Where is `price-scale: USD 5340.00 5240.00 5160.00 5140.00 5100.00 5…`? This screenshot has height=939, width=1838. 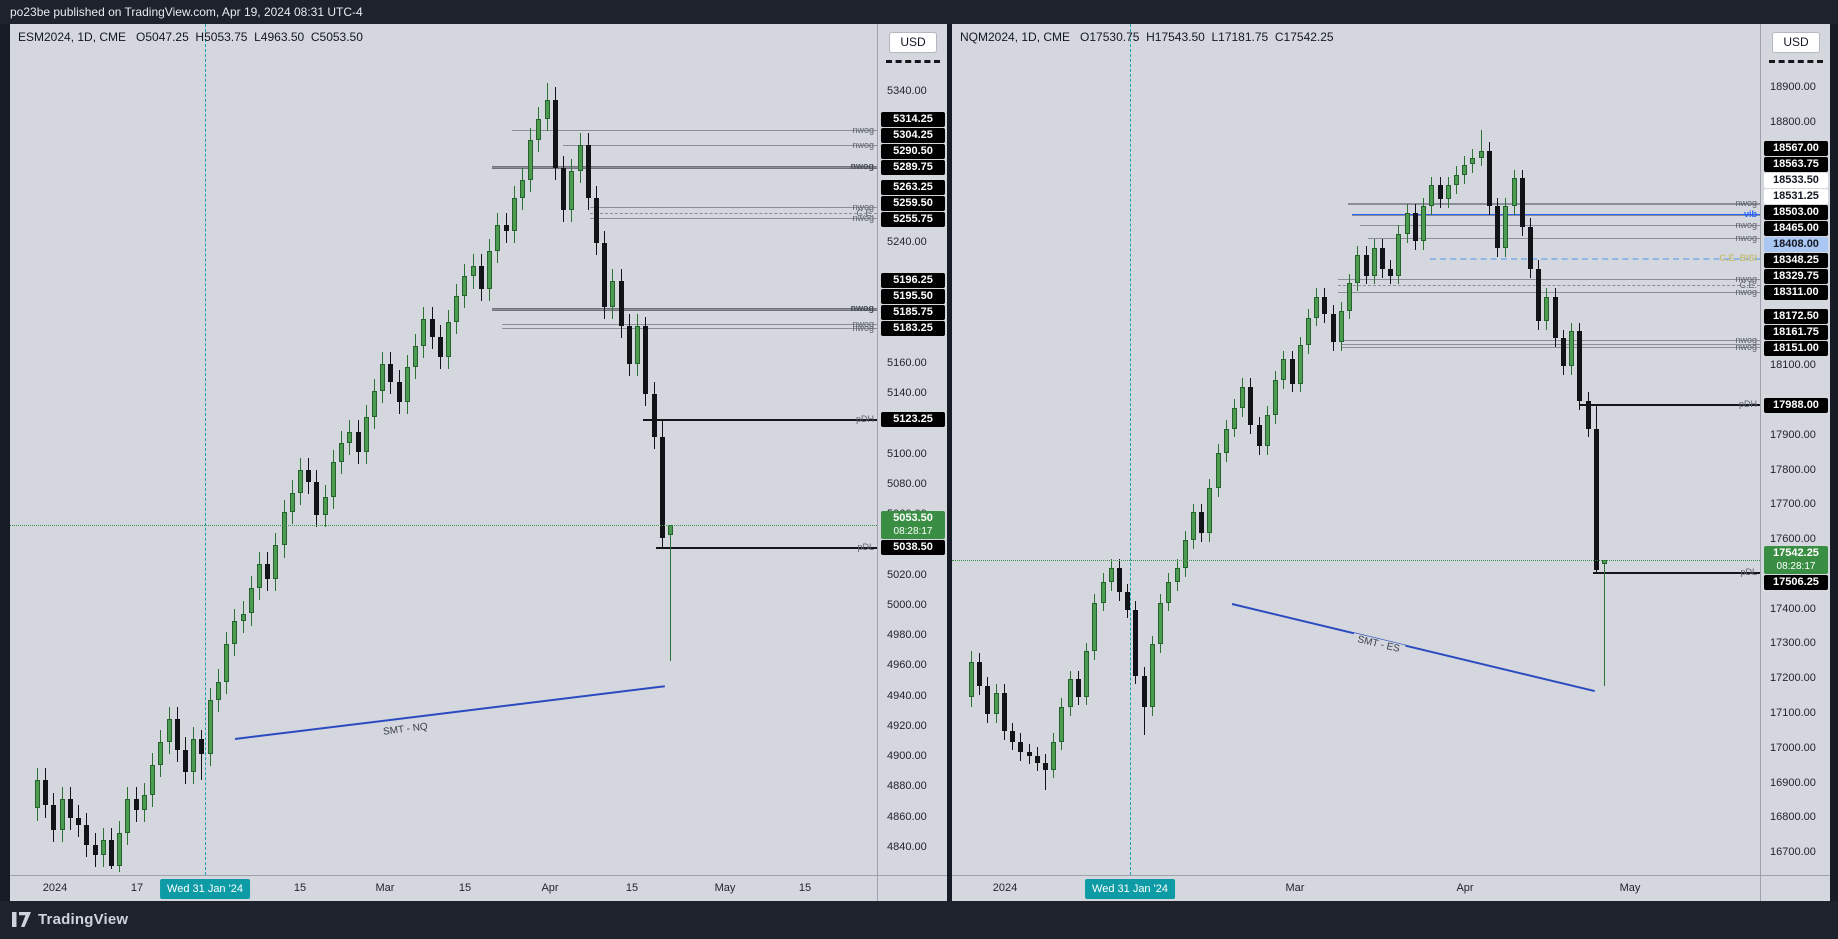 price-scale: USD 5340.00 5240.00 5160.00 5140.00 5100.00 5… is located at coordinates (912, 449).